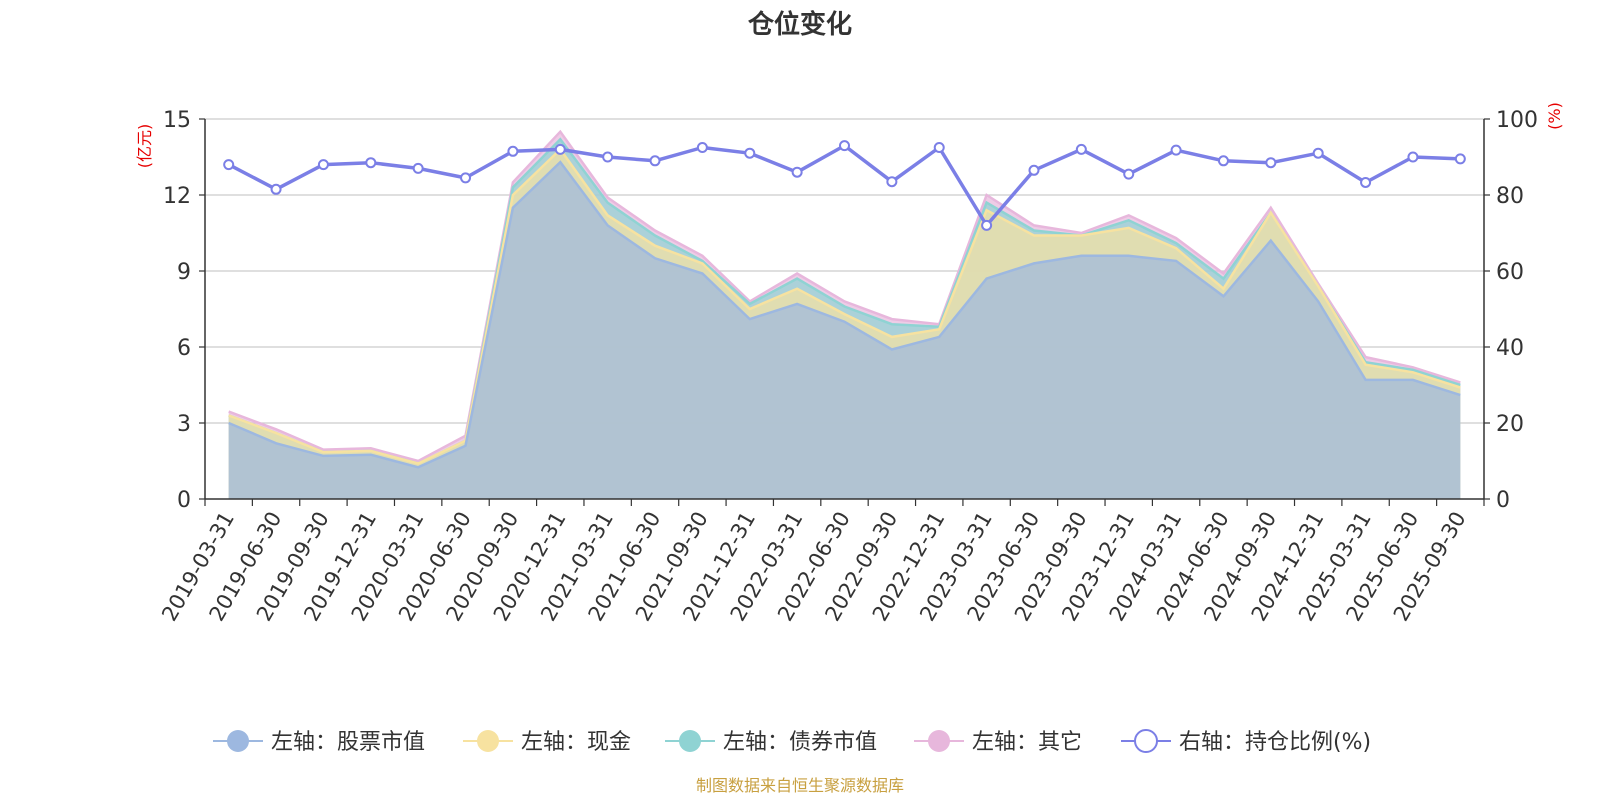 This screenshot has height=800, width=1600. I want to click on right-axis-tick-label: 40, so click(1510, 348).